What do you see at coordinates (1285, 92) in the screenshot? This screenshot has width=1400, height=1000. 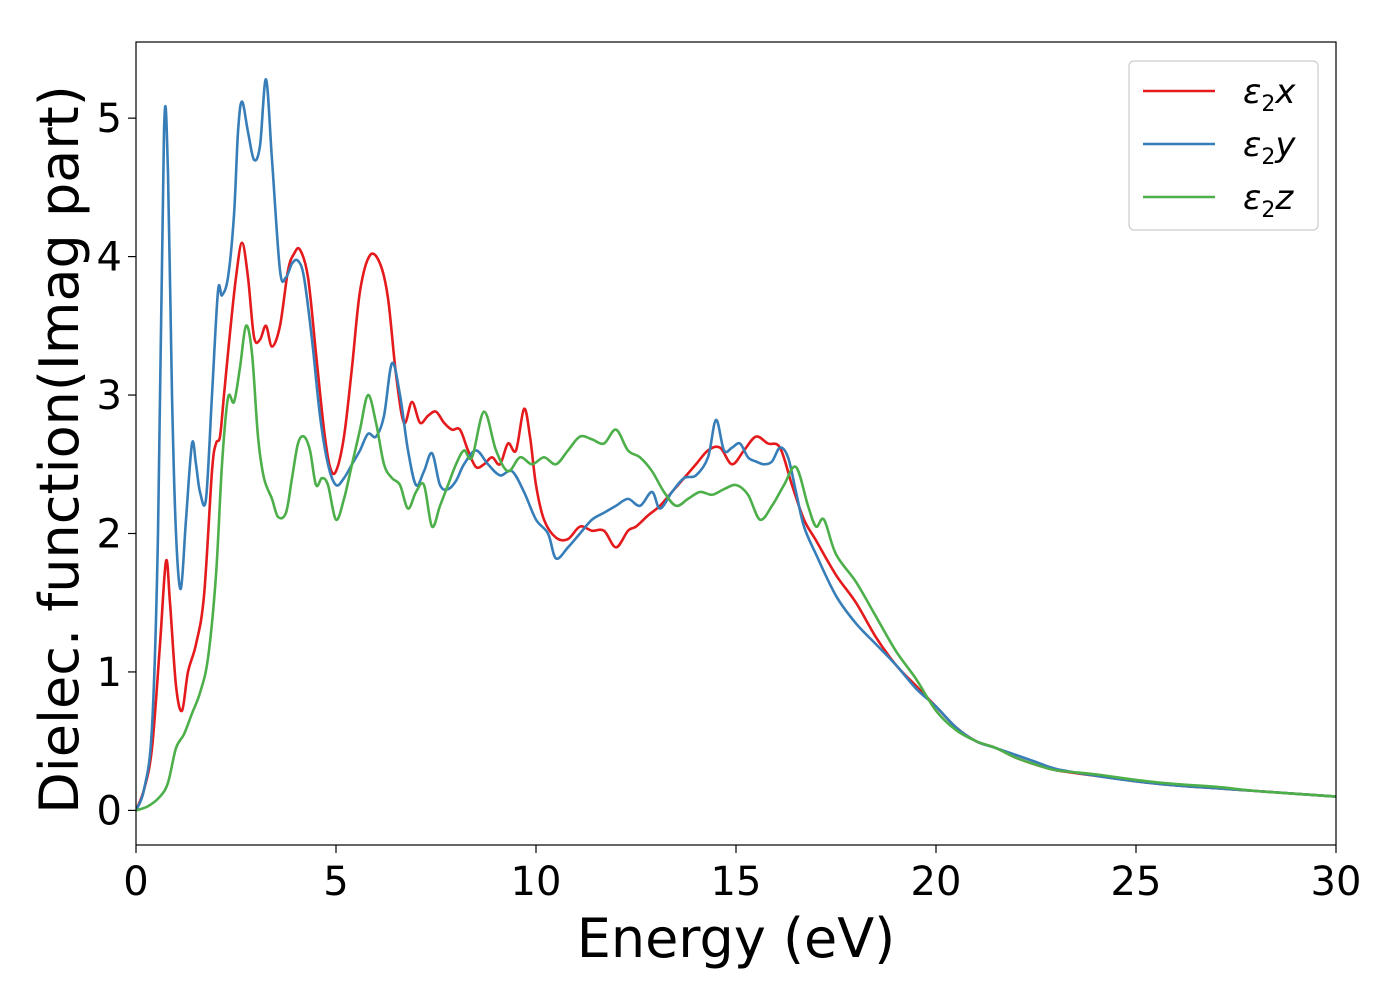 I see `legend-label-var: x` at bounding box center [1285, 92].